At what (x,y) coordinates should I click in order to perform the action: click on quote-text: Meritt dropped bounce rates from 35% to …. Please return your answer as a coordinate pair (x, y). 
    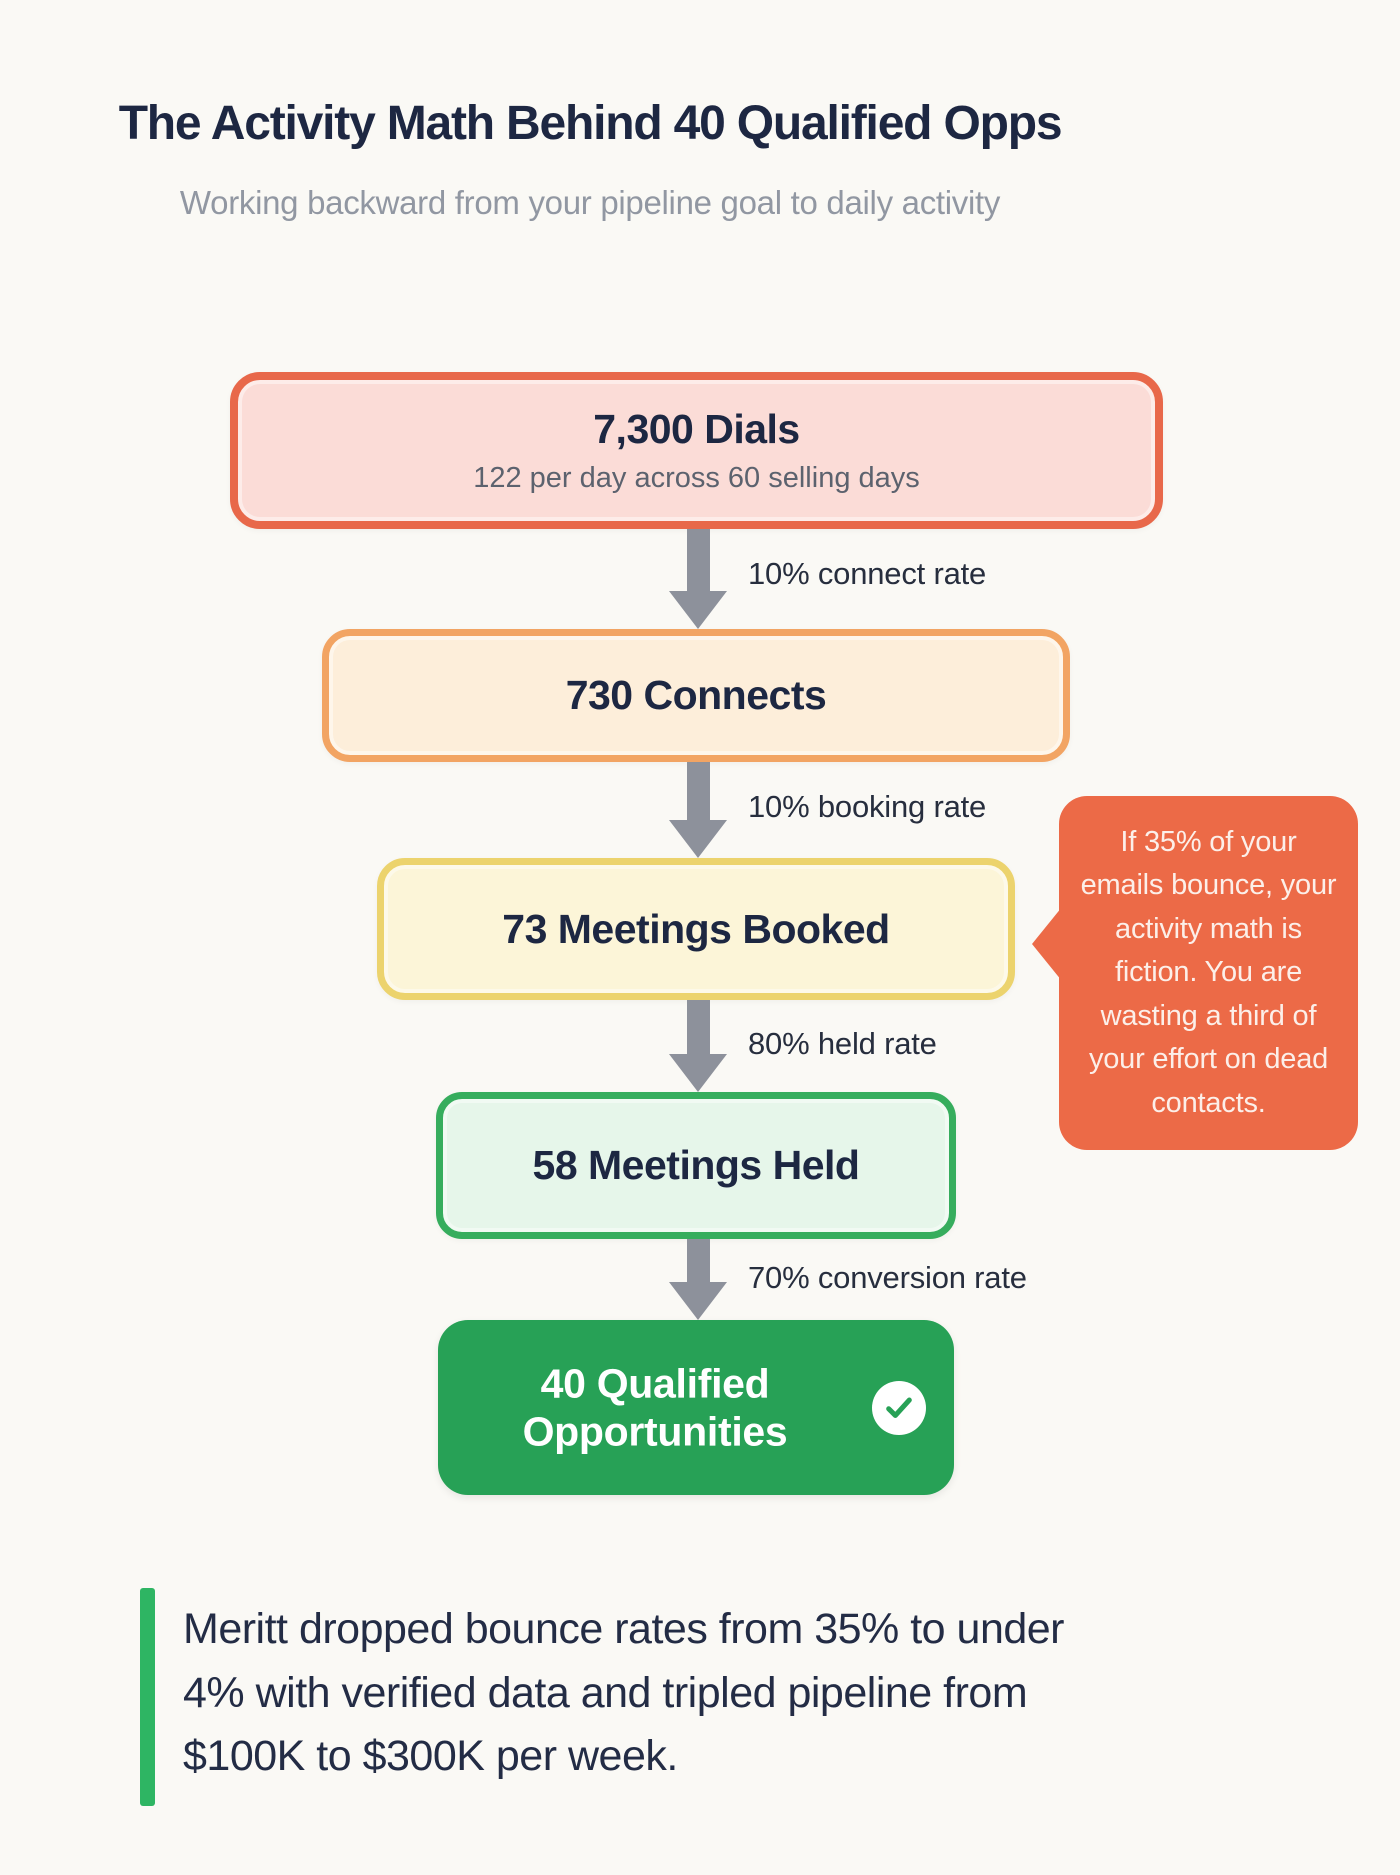
    Looking at the image, I should click on (624, 1693).